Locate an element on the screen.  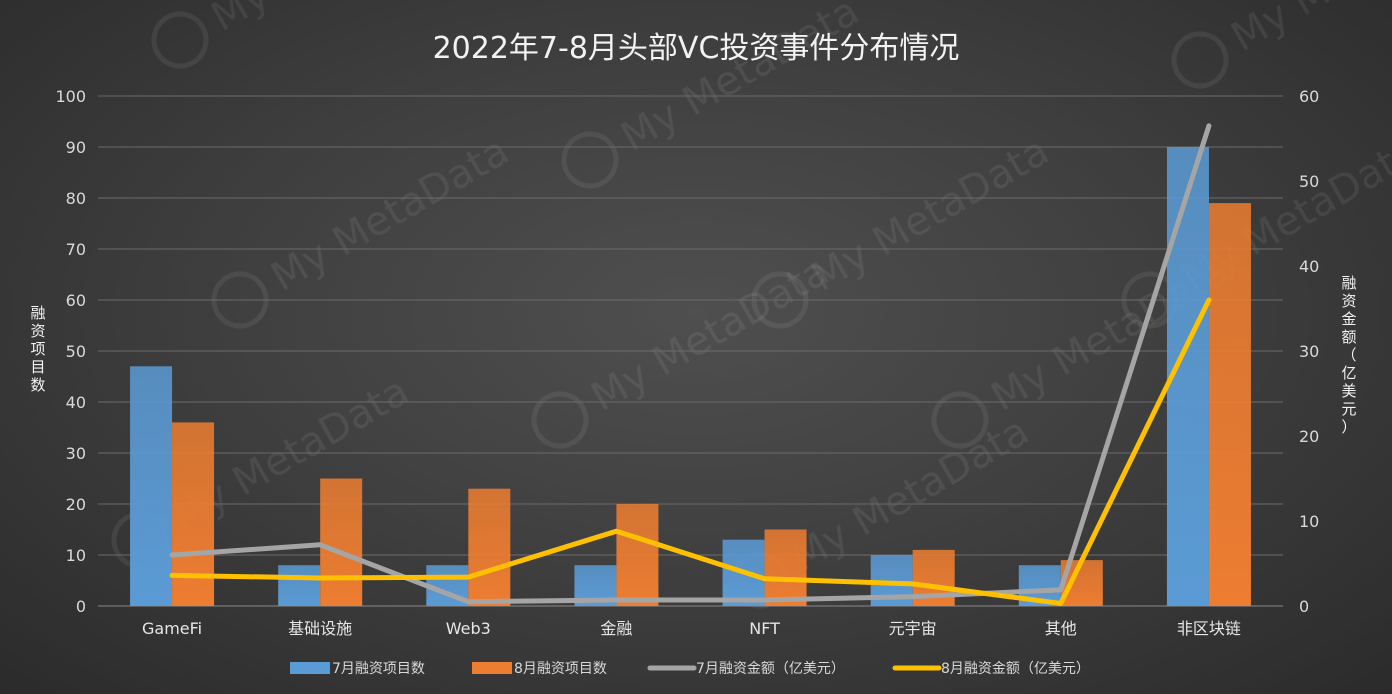
y-tick-label: 10 is located at coordinates (76, 555).